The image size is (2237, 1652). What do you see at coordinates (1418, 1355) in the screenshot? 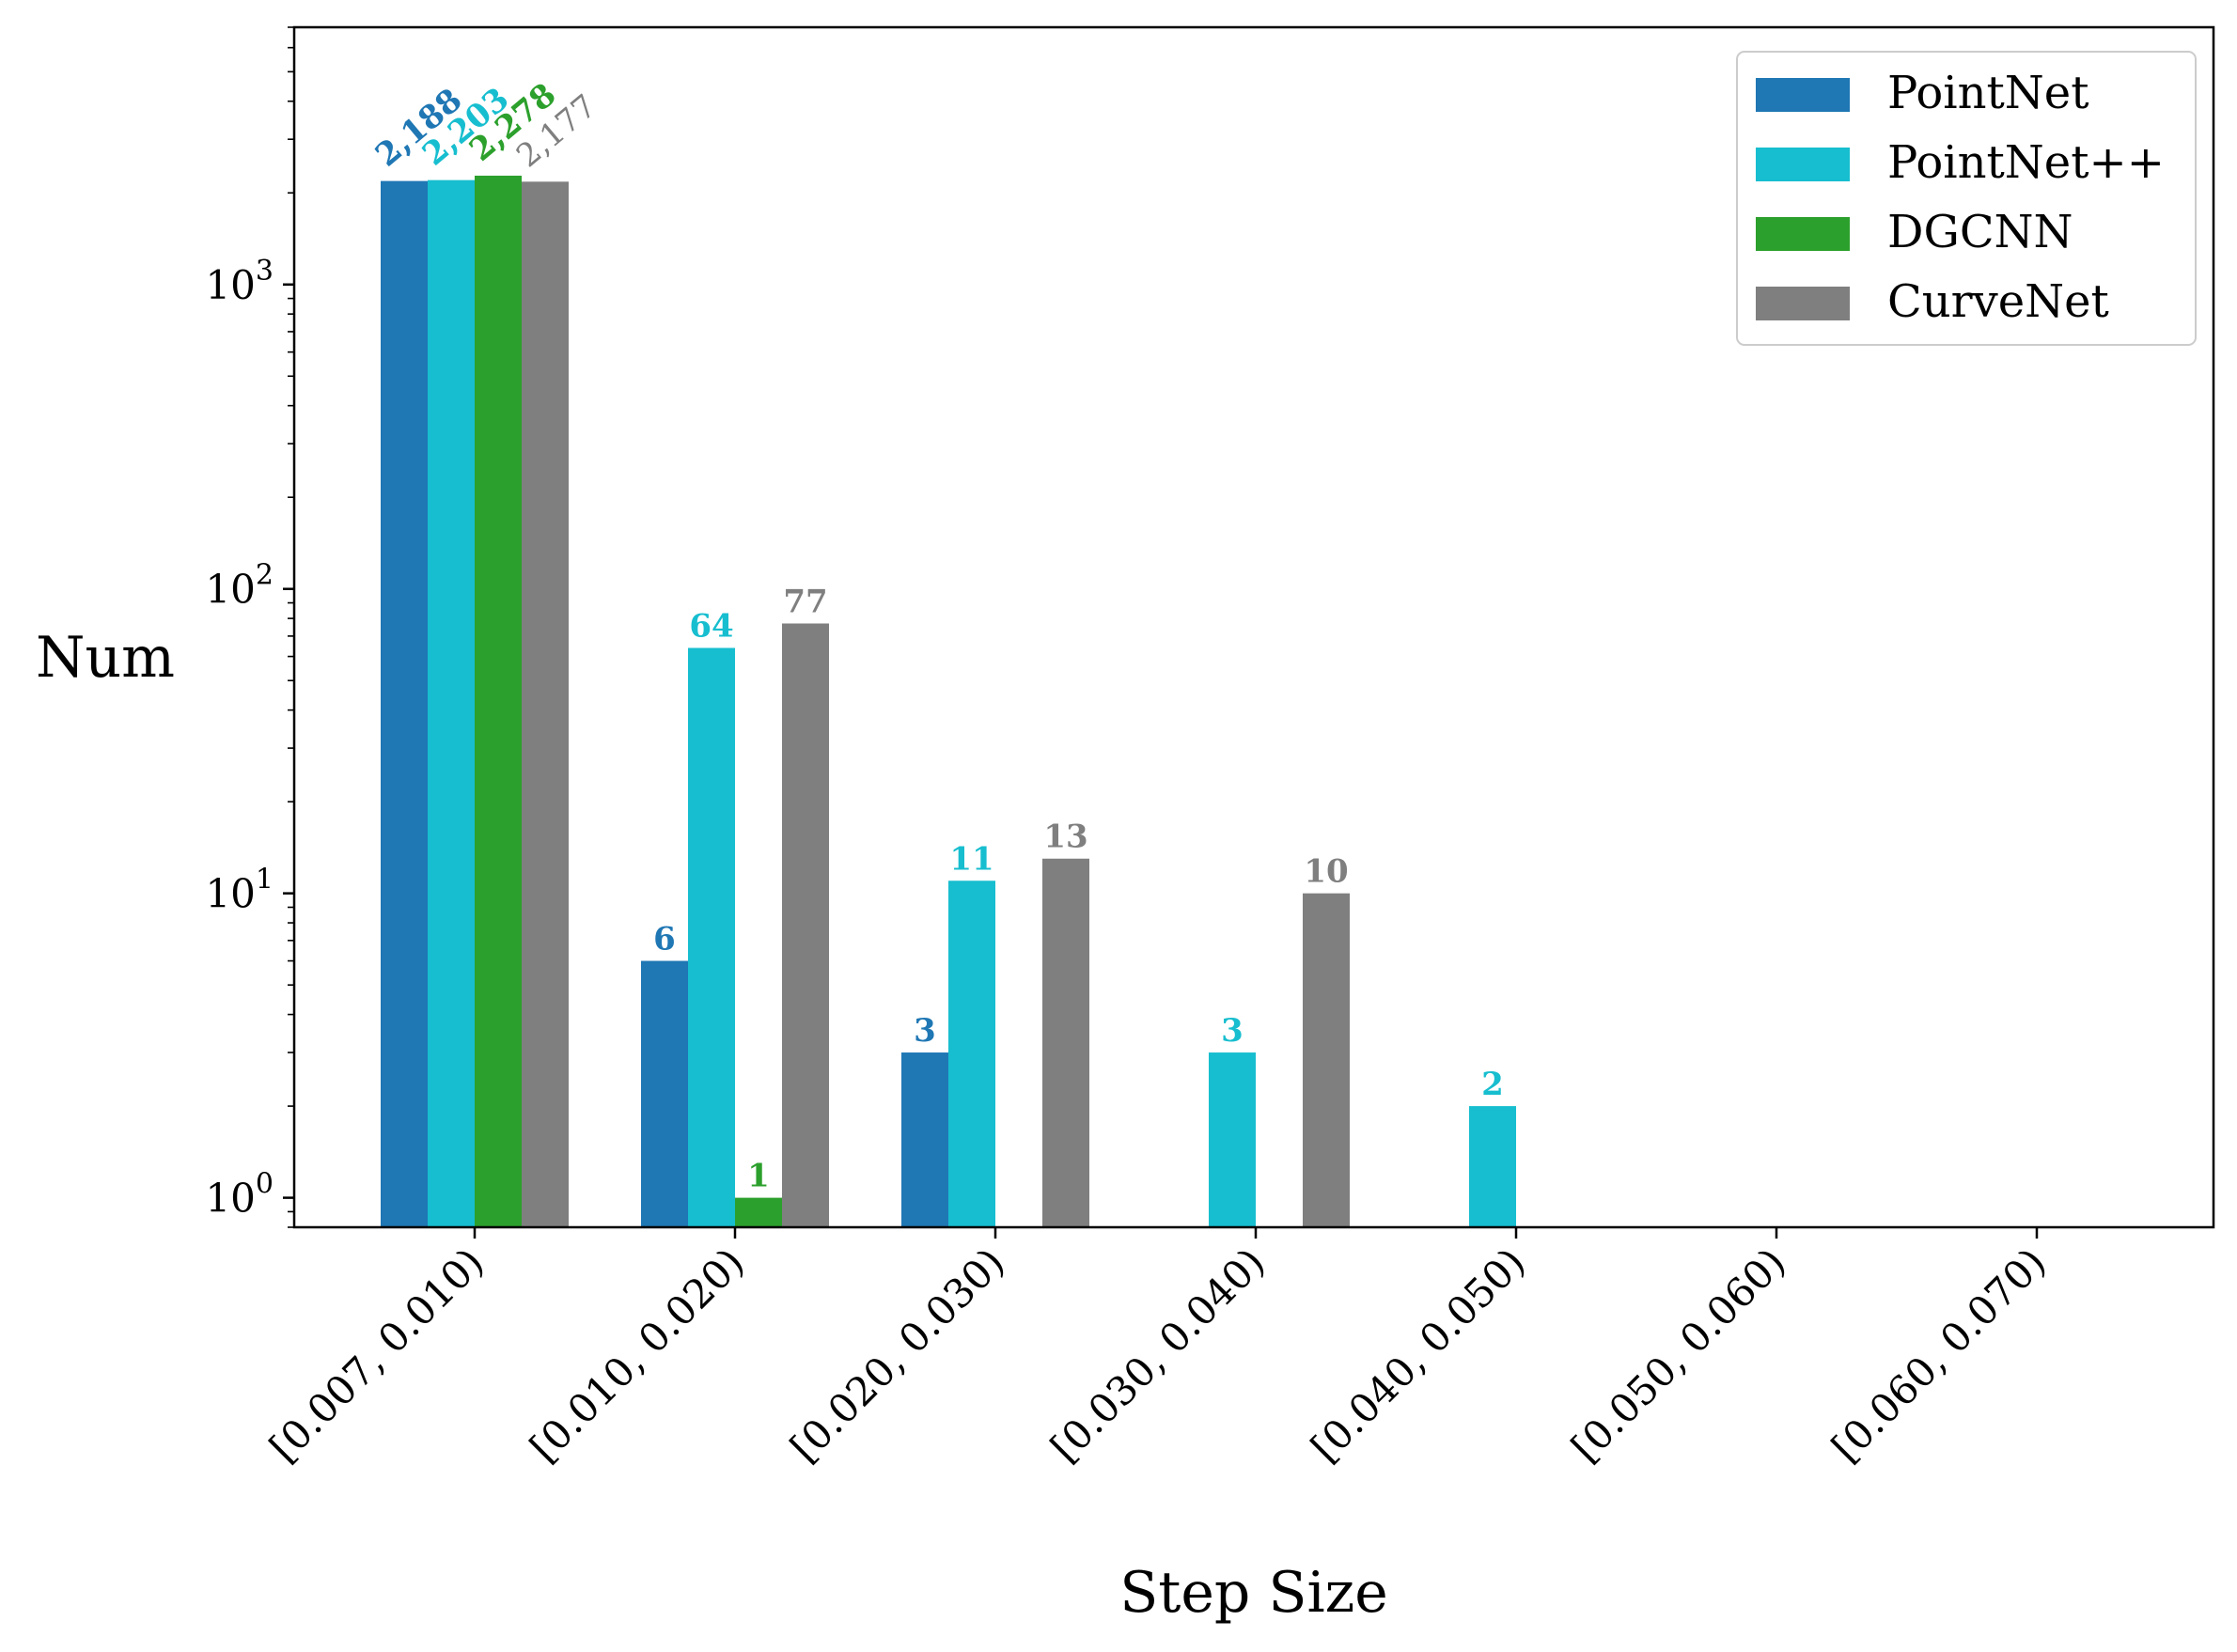
I see `x-tick-label-4: [0.040, 0.050)` at bounding box center [1418, 1355].